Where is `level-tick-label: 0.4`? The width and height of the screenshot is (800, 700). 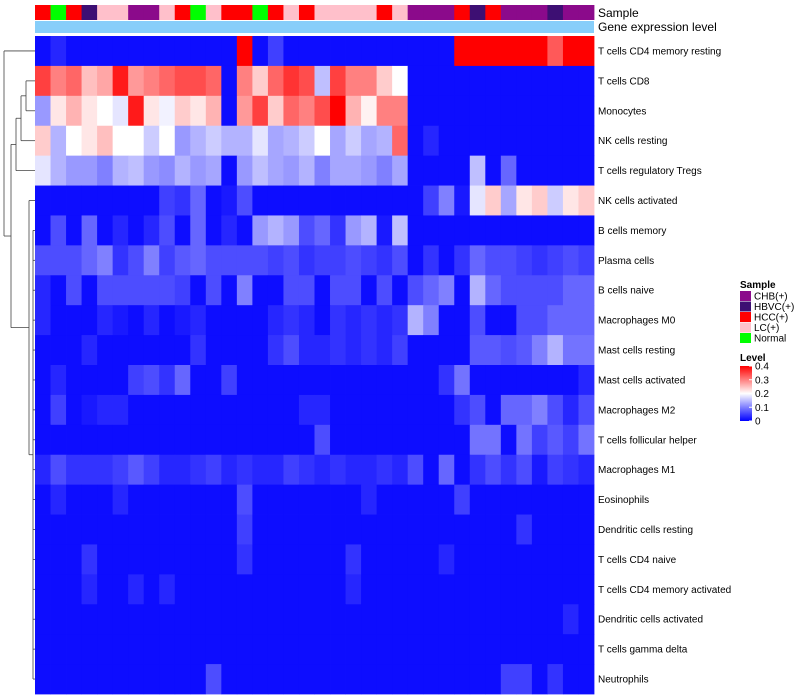 level-tick-label: 0.4 is located at coordinates (762, 367).